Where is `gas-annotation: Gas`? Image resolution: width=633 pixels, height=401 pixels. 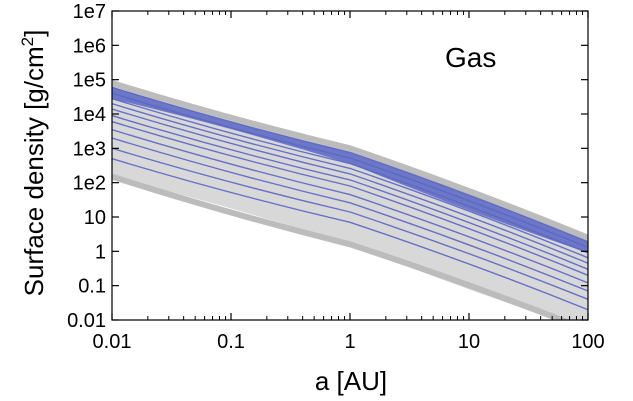
gas-annotation: Gas is located at coordinates (470, 57).